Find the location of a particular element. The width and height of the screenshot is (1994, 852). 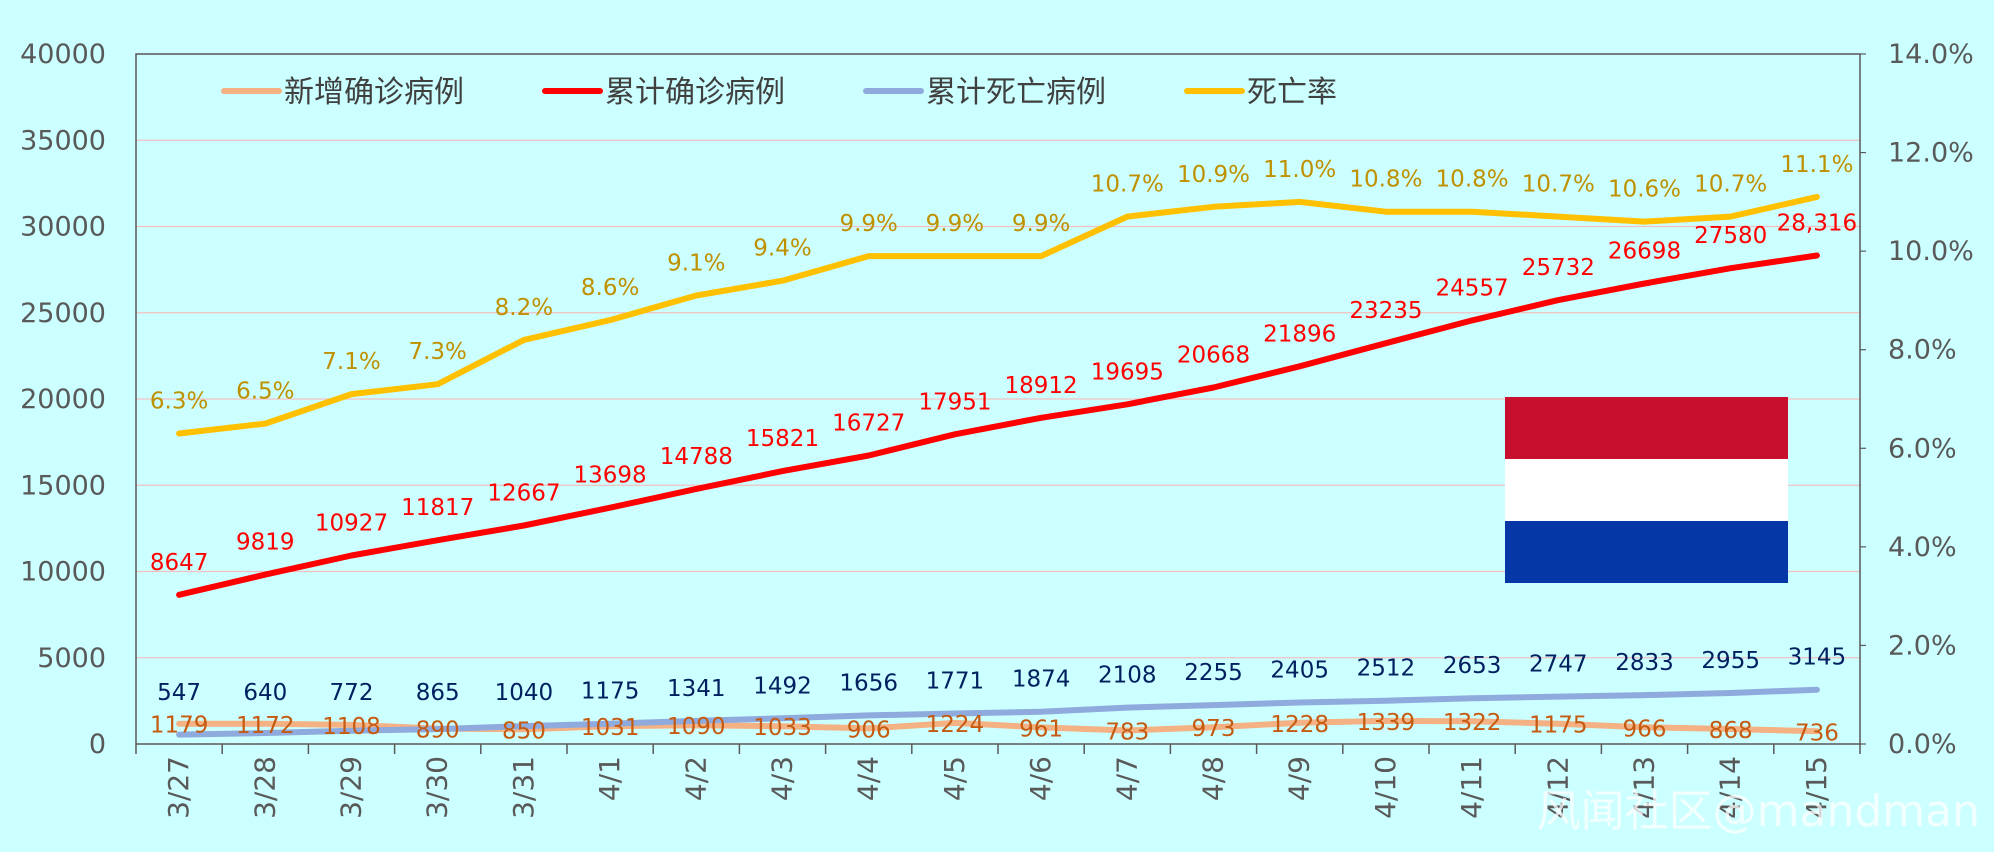

x-tick-label: 4/12 is located at coordinates (1557, 787).